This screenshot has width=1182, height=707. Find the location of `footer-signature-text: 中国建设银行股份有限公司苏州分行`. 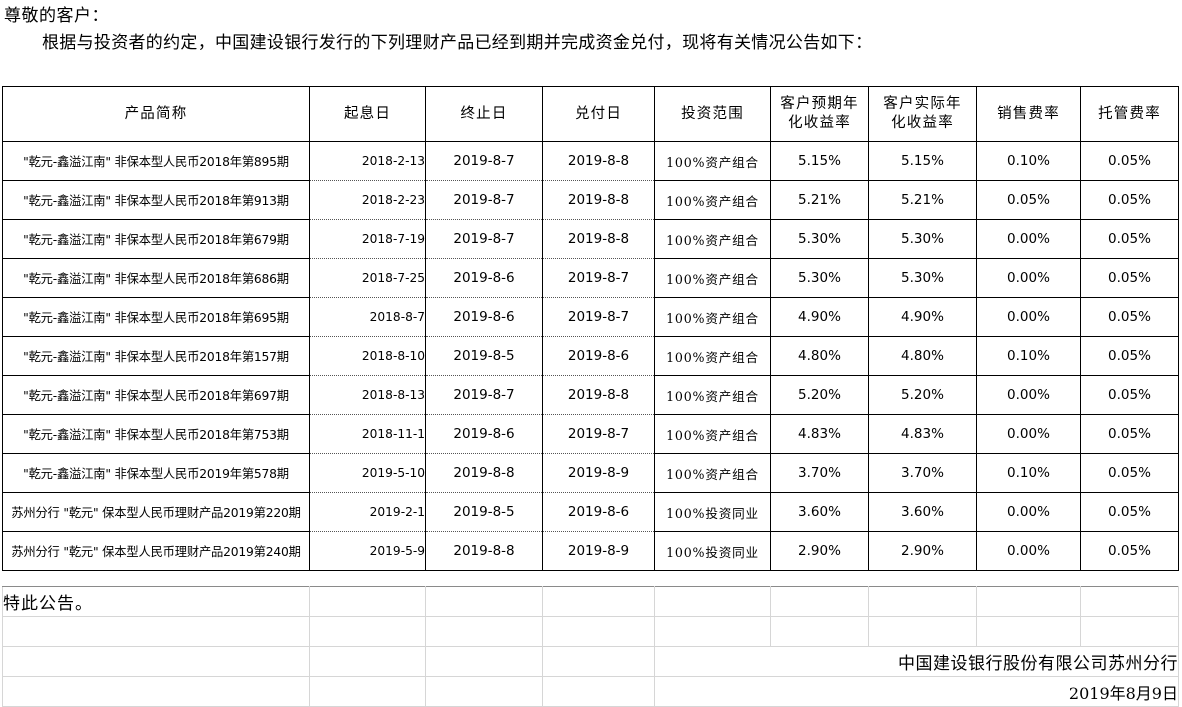

footer-signature-text: 中国建设银行股份有限公司苏州分行 is located at coordinates (916, 661).